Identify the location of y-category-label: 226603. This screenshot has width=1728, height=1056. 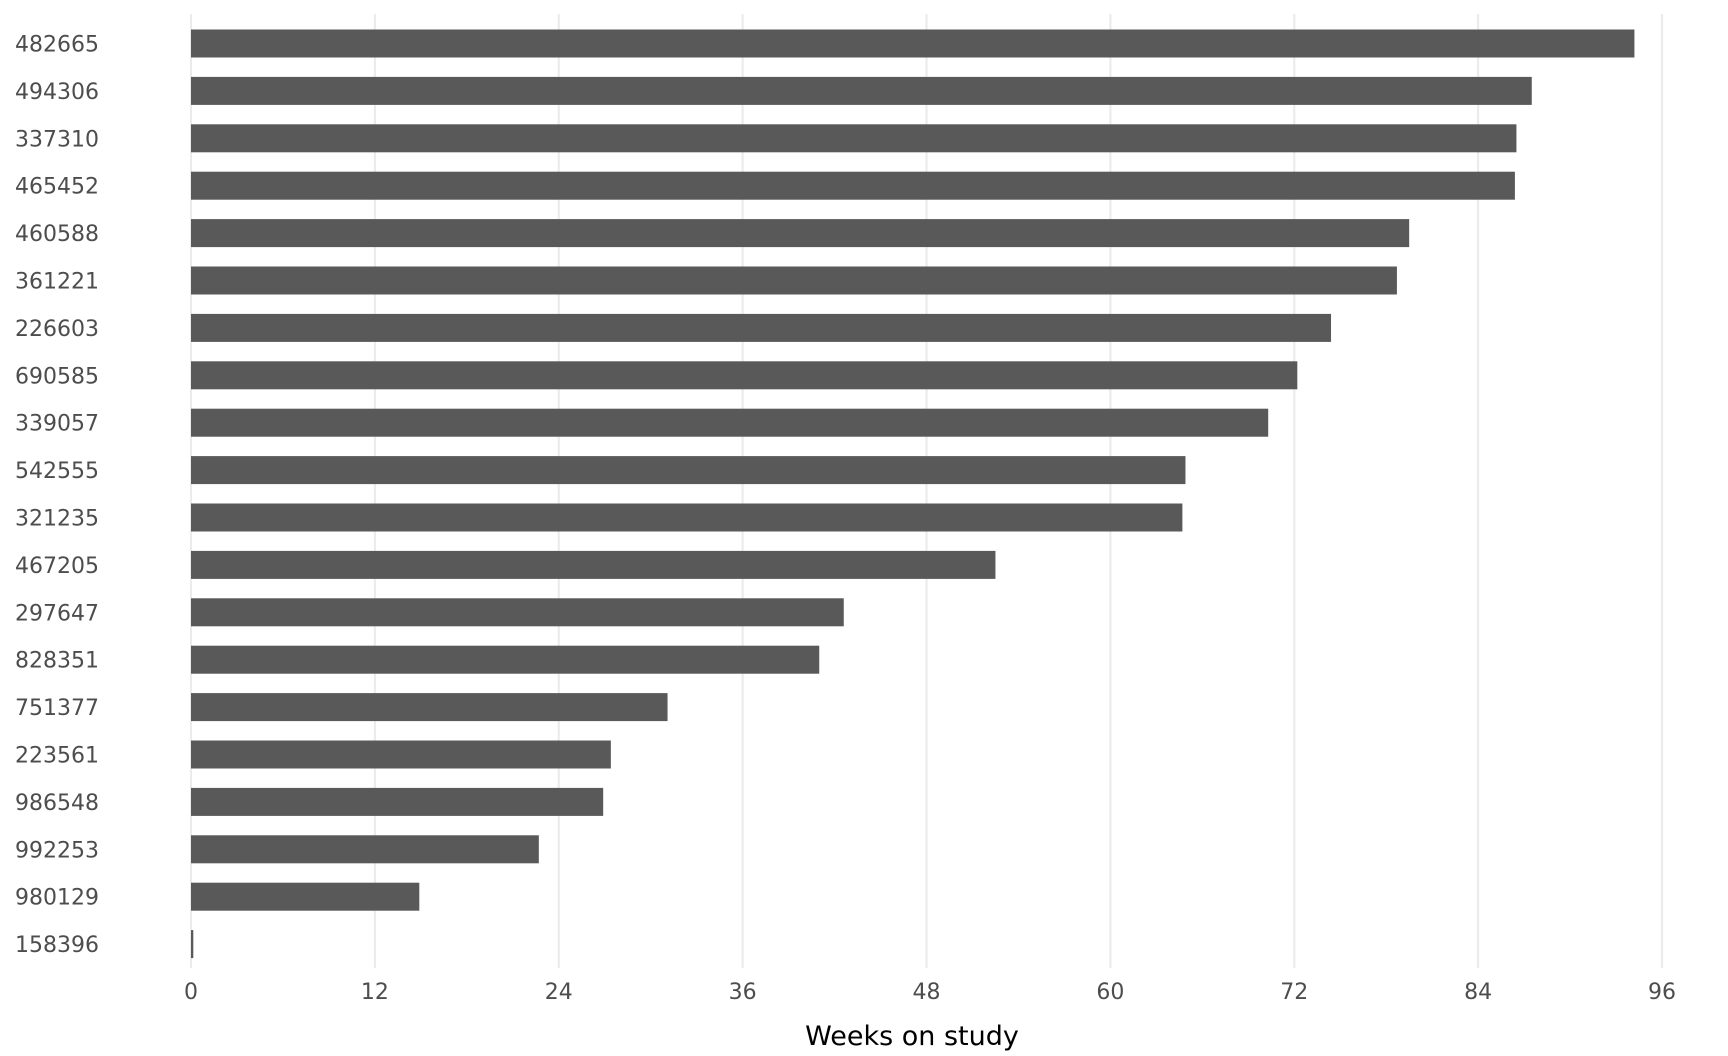
(57, 329).